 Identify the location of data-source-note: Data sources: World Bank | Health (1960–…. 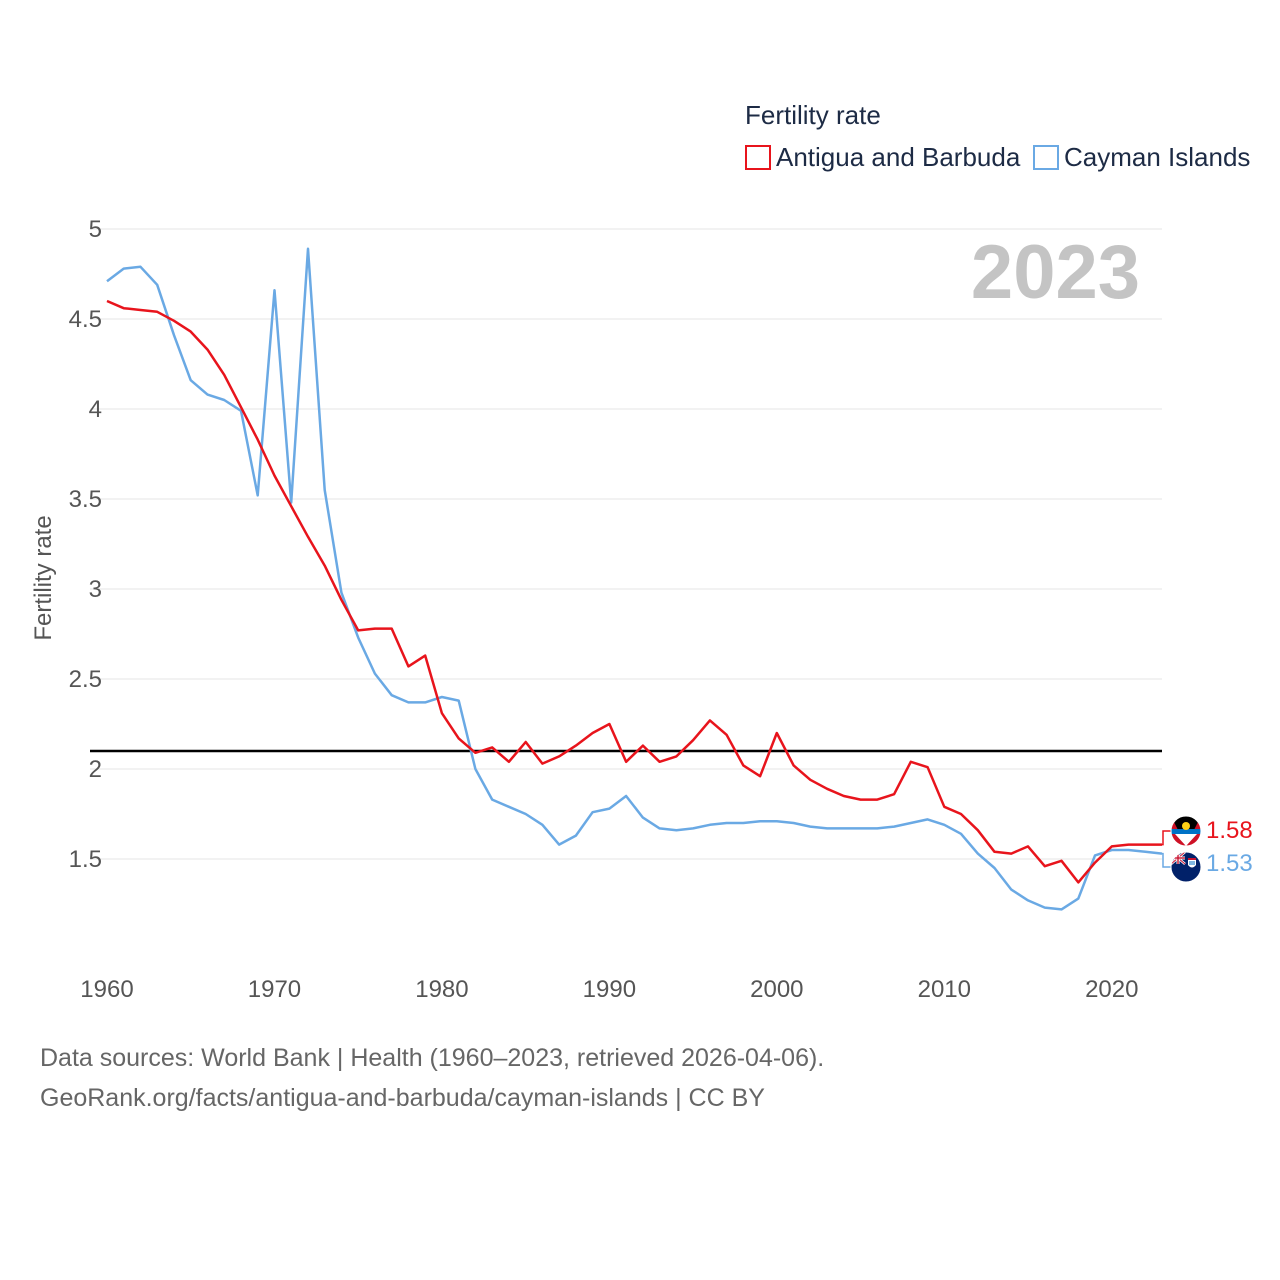
(432, 1058).